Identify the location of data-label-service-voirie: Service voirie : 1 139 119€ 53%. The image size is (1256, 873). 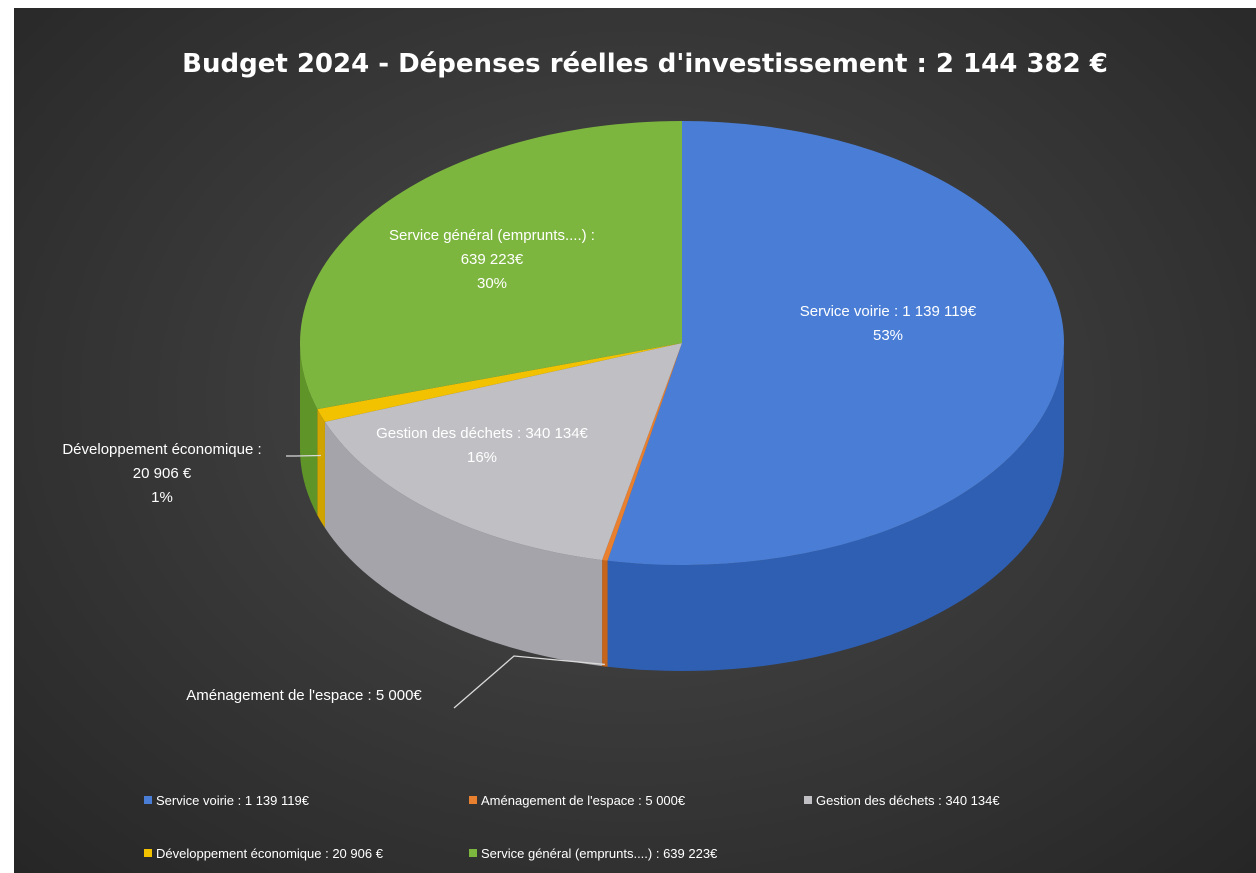
(888, 323).